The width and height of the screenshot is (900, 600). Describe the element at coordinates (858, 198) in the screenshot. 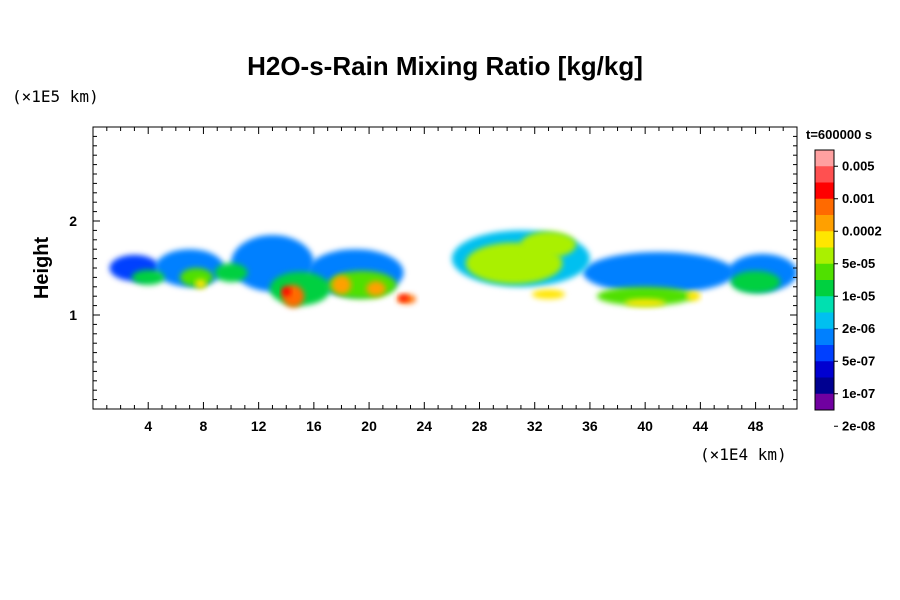

I see `colorbar-label: 0.001` at that location.